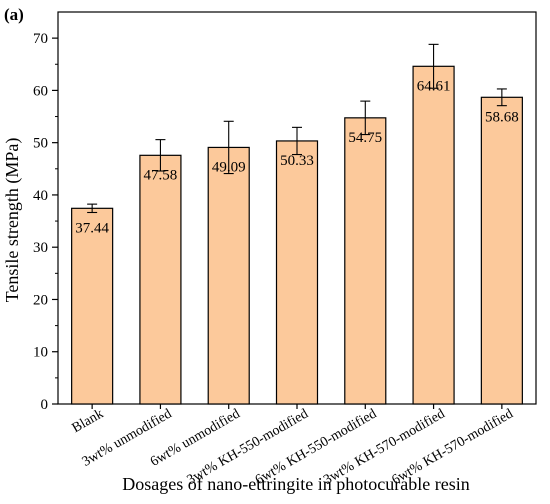  What do you see at coordinates (365, 138) in the screenshot?
I see `data-label: 54.75` at bounding box center [365, 138].